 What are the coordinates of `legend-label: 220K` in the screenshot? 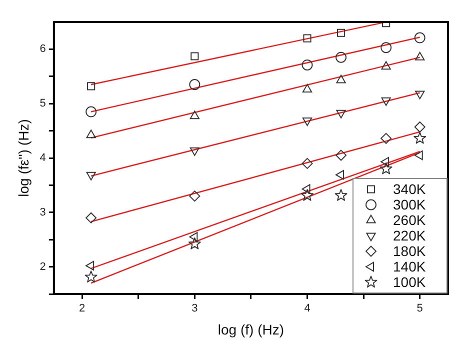 It's located at (409, 236).